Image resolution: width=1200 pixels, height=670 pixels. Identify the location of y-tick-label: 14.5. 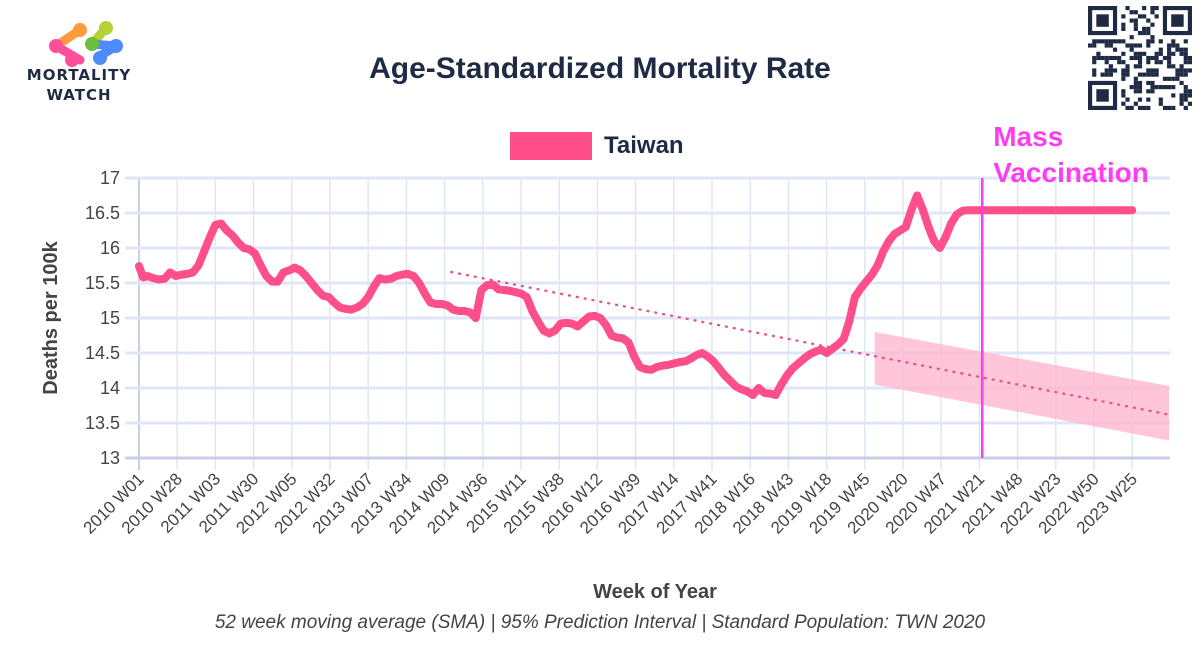
(102, 353).